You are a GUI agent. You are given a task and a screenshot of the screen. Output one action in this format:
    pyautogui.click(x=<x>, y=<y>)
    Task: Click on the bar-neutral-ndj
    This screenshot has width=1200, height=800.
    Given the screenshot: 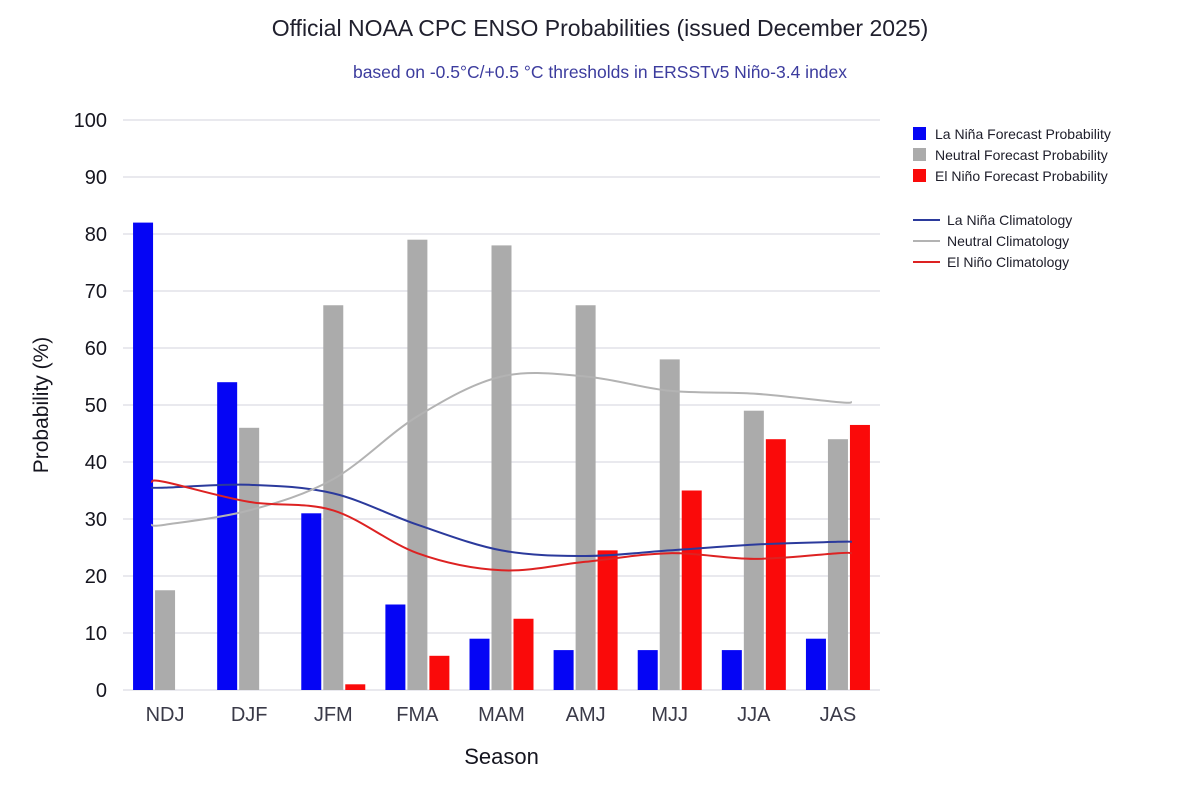 What is the action you would take?
    pyautogui.click(x=165, y=640)
    